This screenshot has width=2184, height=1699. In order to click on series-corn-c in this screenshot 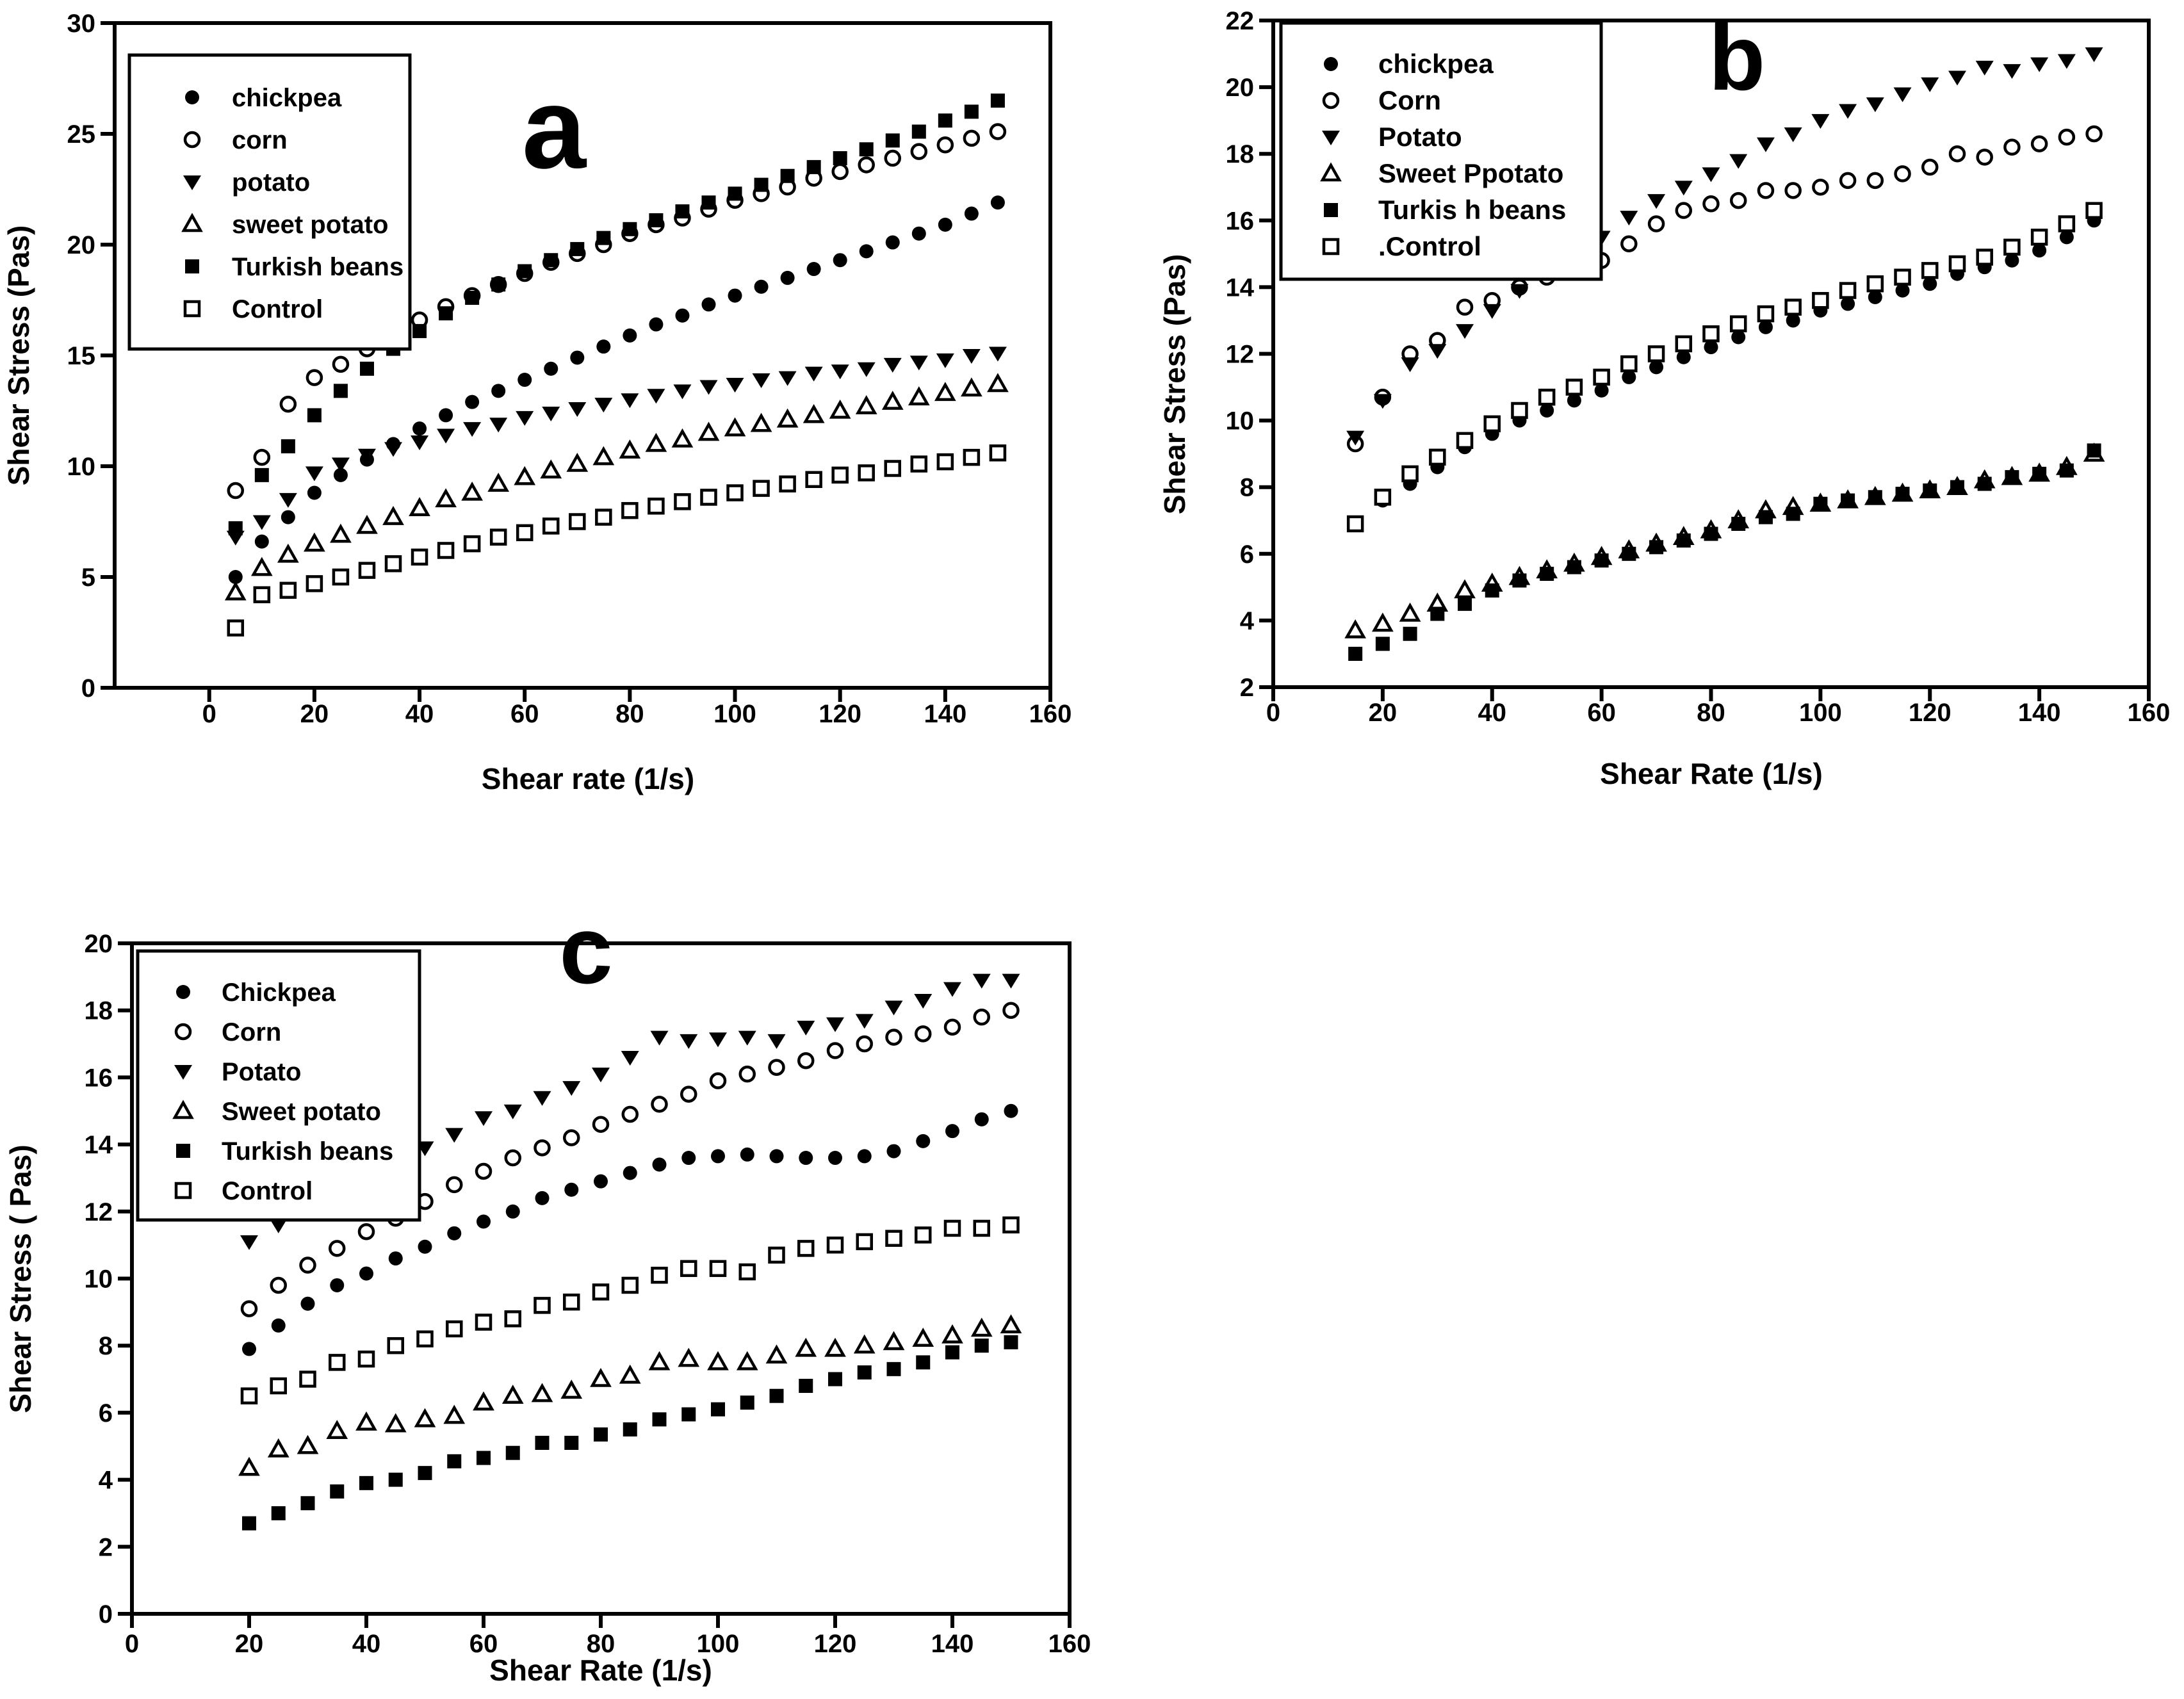, I will do `click(630, 1159)`.